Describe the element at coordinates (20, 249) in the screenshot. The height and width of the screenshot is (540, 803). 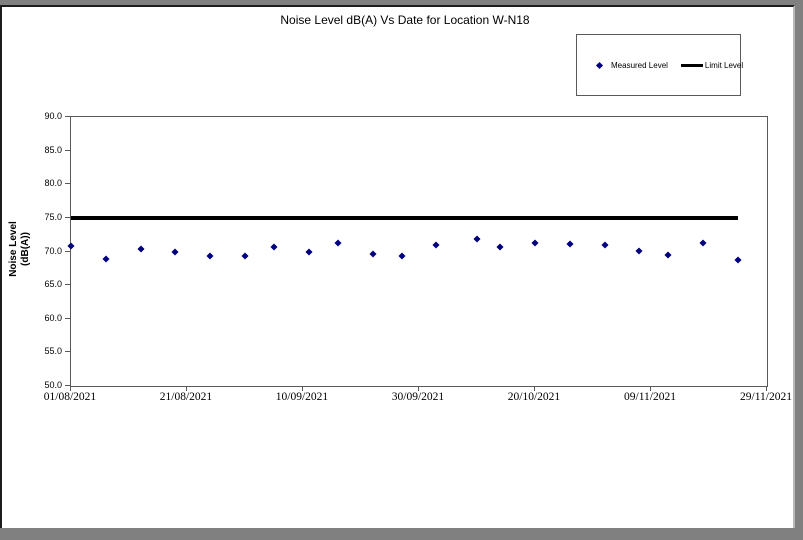
I see `y-axis-title: Noise Level (dB(A))` at that location.